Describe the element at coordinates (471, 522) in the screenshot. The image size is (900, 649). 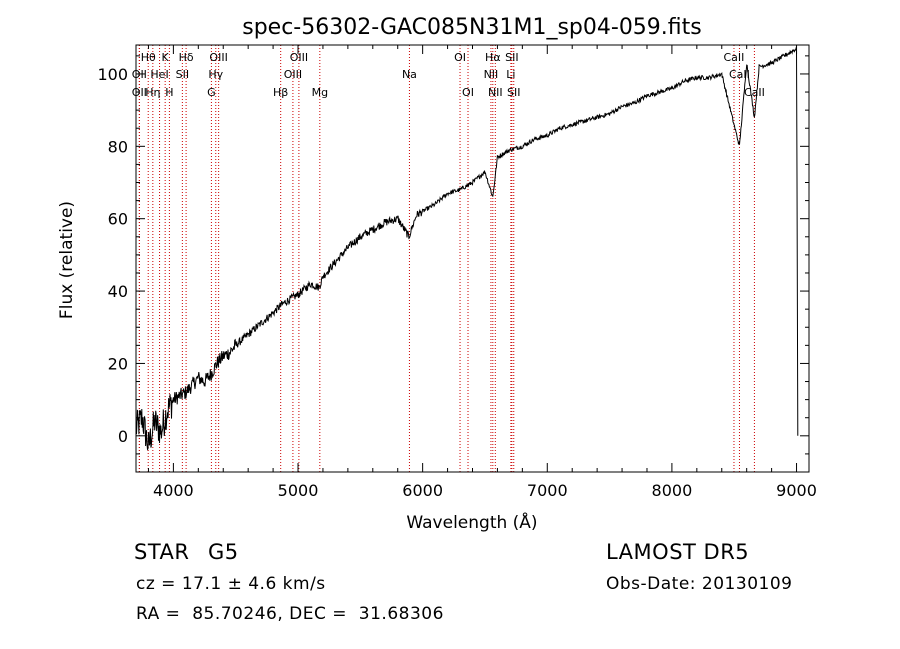
I see `x-axis-label: Wavelength (Å)` at that location.